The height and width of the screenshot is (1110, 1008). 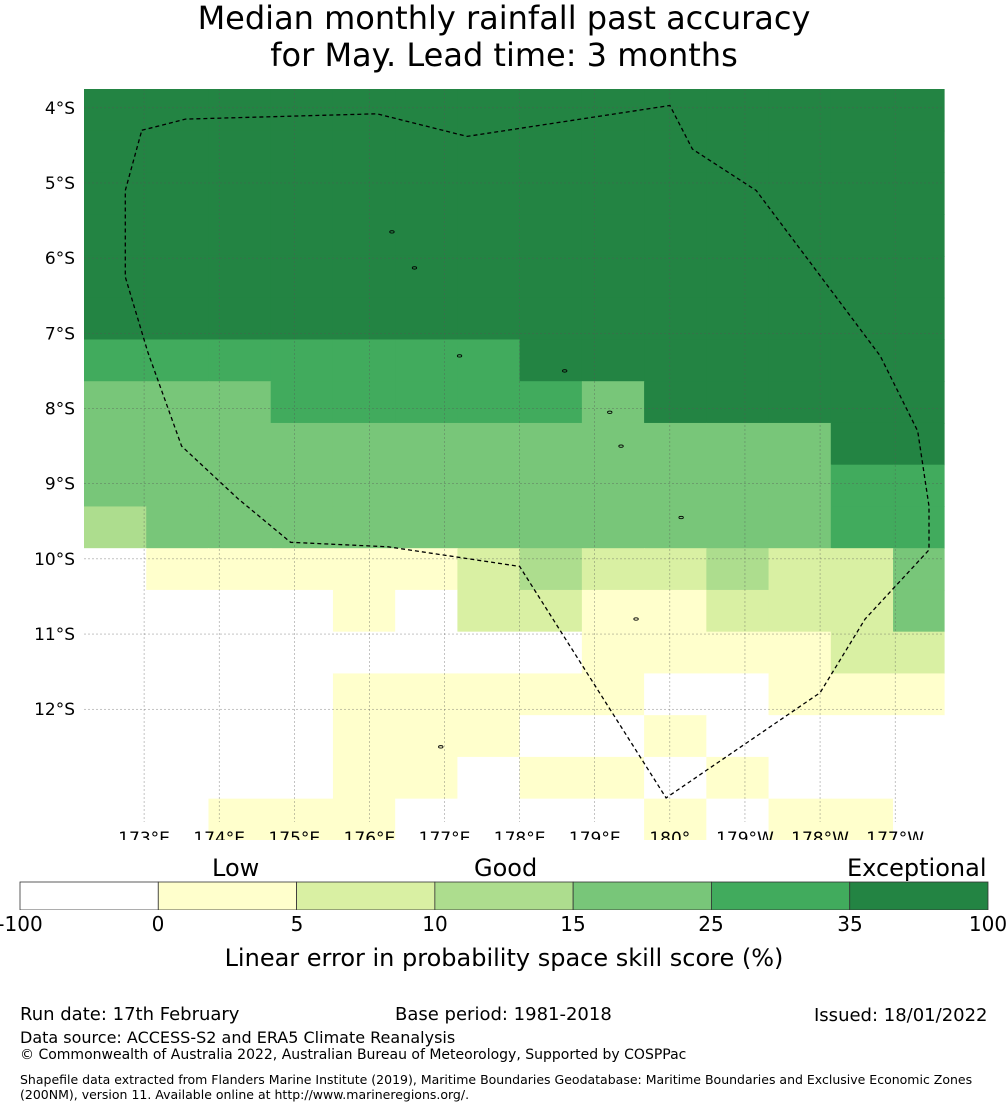 I want to click on latitude-label: 4°S, so click(x=60, y=109).